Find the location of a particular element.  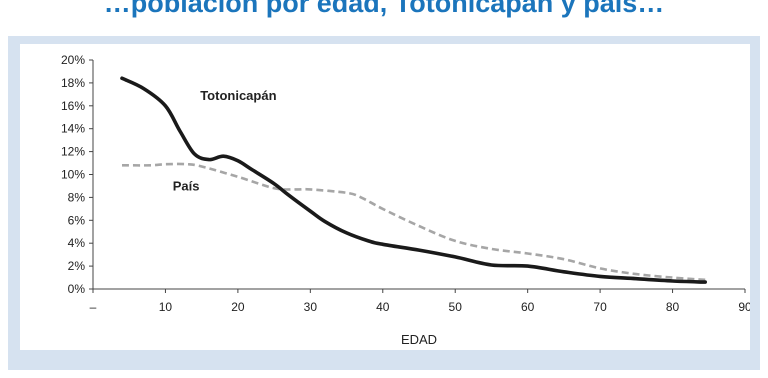

x-tick-label: 70 is located at coordinates (600, 307).